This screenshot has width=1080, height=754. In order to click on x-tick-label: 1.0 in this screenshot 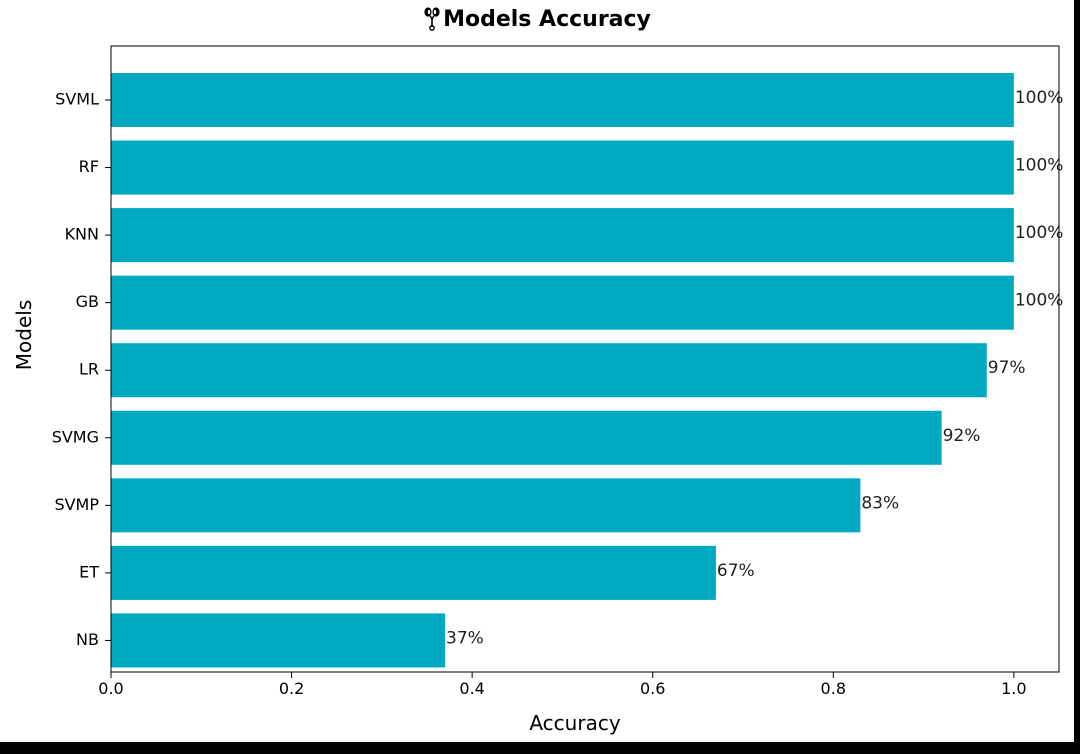, I will do `click(1013, 688)`.